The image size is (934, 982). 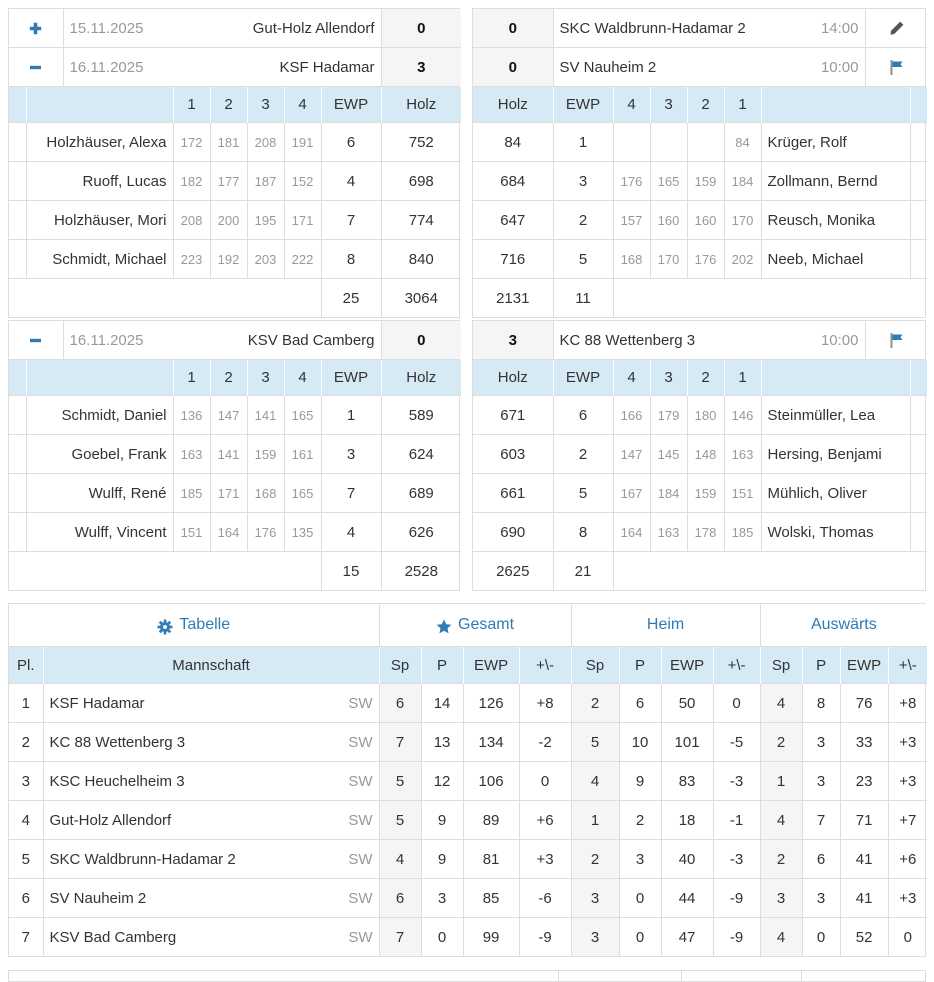 What do you see at coordinates (117, 66) in the screenshot?
I see `fixture-date: 16.11.2025` at bounding box center [117, 66].